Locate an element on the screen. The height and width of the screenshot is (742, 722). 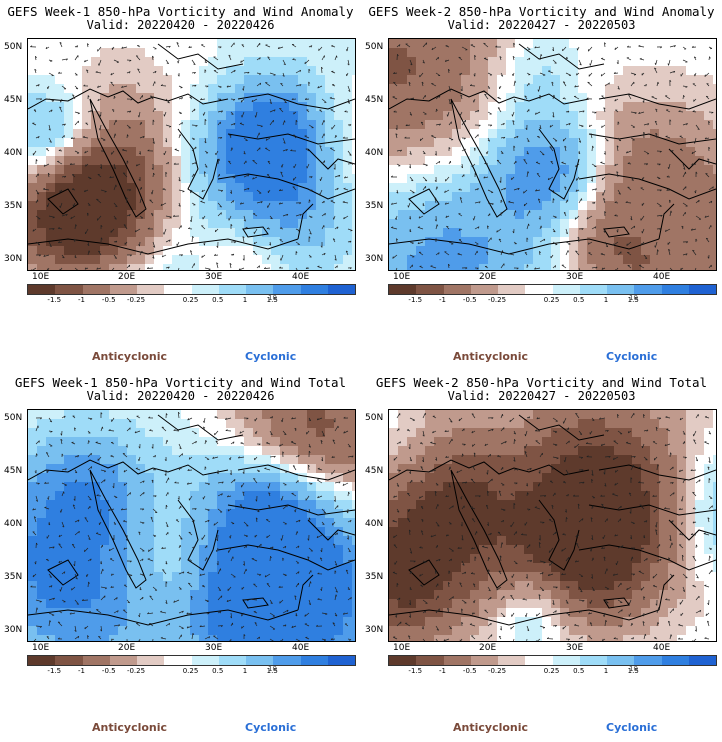
colorbar-tick-label: -1.5 is located at coordinates (415, 671).